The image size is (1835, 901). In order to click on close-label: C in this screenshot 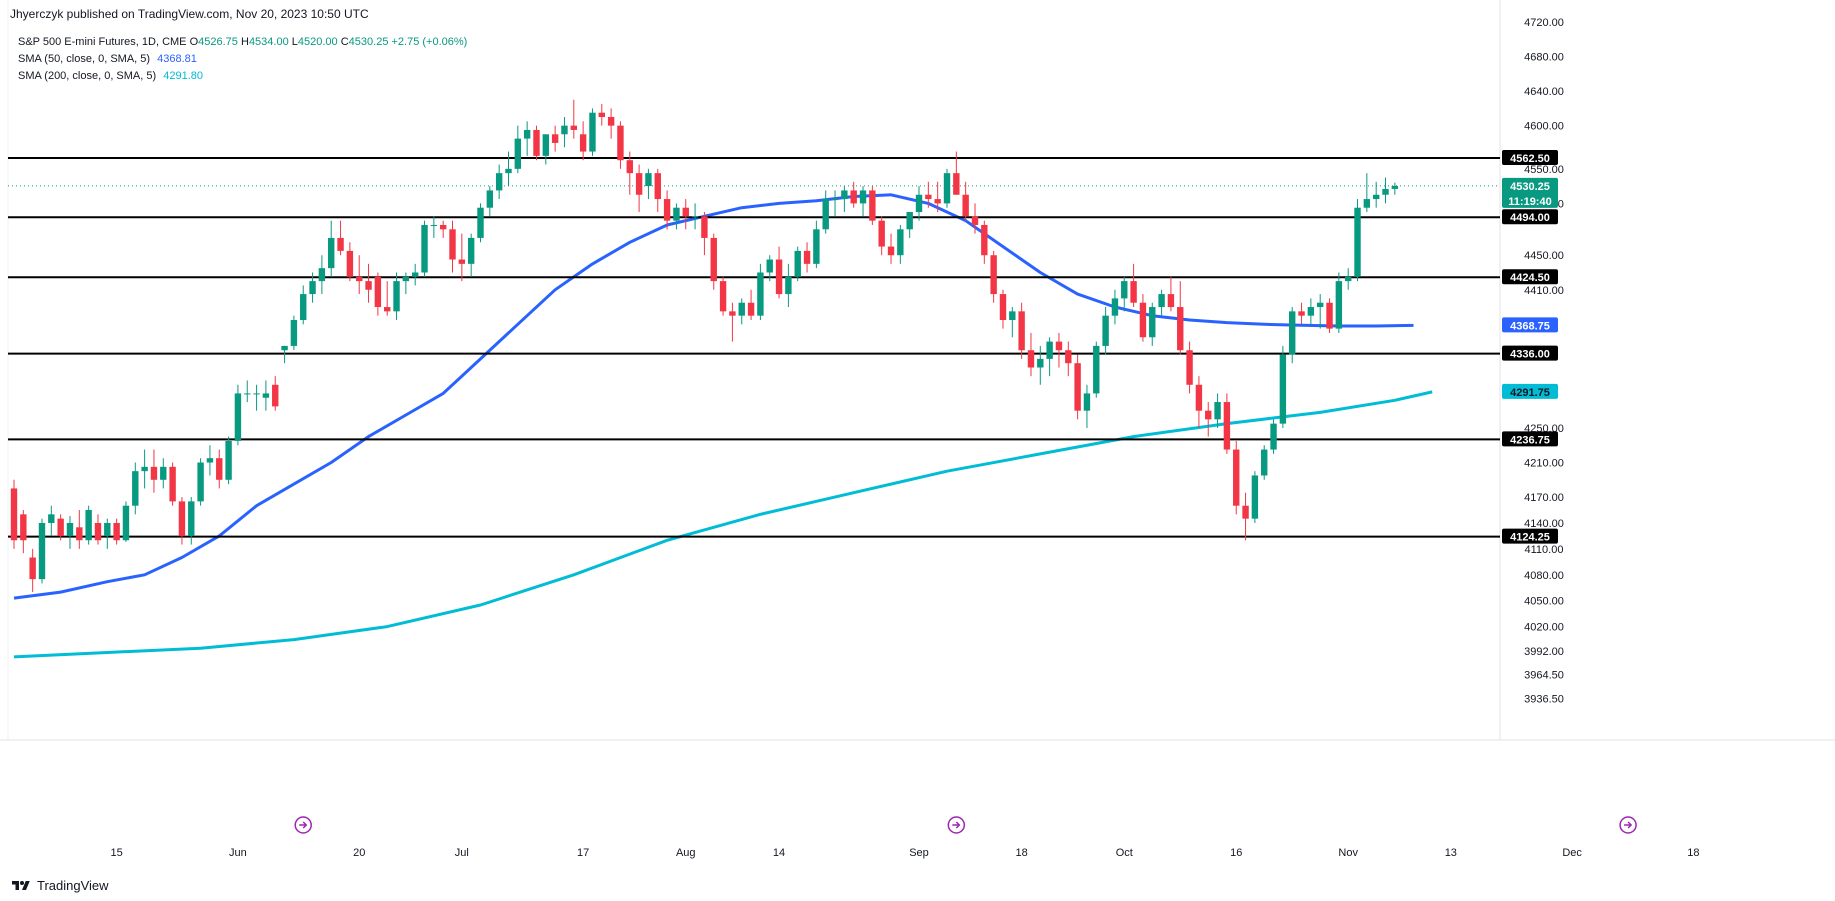, I will do `click(344, 42)`.